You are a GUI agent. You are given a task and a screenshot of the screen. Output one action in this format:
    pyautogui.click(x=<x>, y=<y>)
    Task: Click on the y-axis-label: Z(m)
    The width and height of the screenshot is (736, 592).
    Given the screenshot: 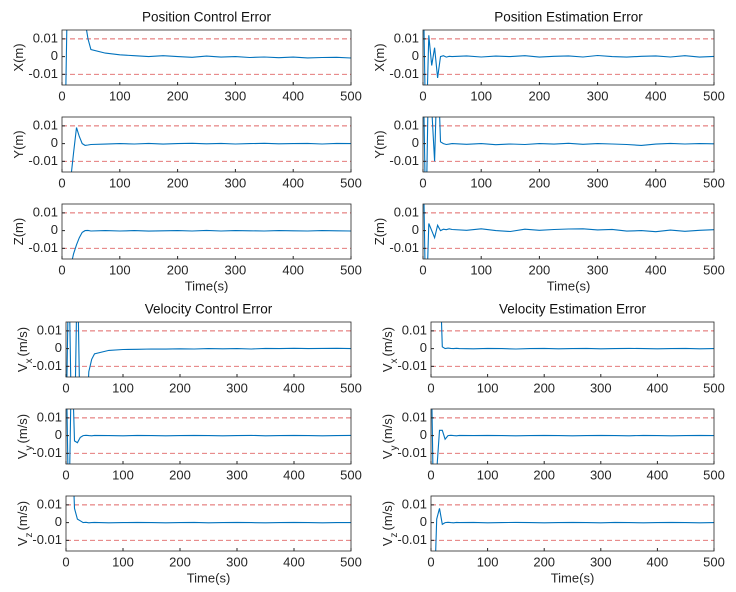 What is the action you would take?
    pyautogui.click(x=379, y=231)
    